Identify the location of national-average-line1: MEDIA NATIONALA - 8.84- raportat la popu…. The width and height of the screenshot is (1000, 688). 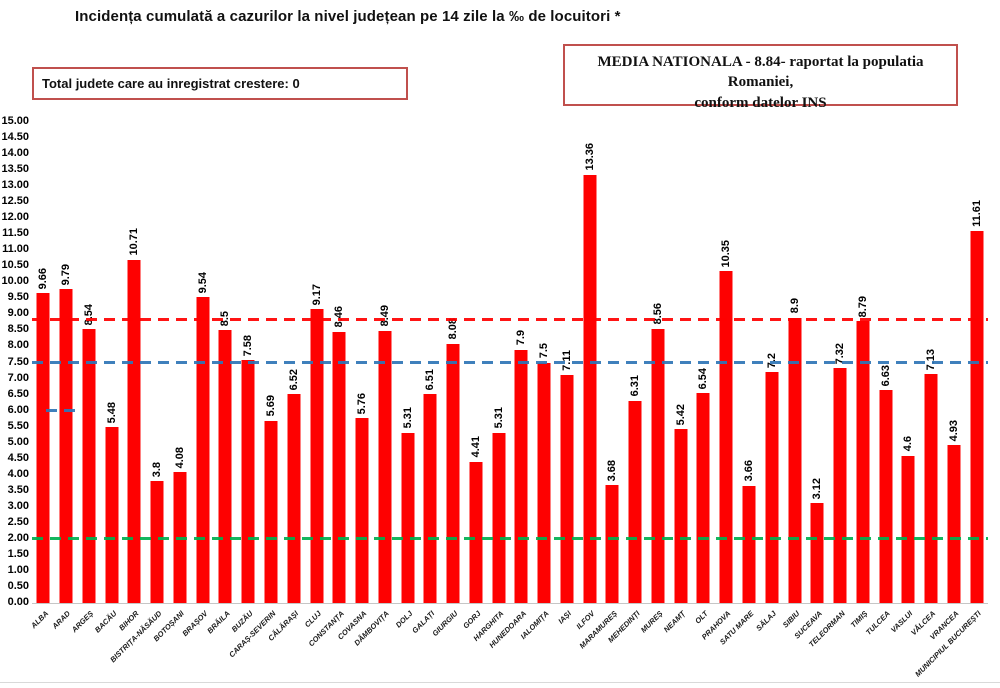
(760, 72).